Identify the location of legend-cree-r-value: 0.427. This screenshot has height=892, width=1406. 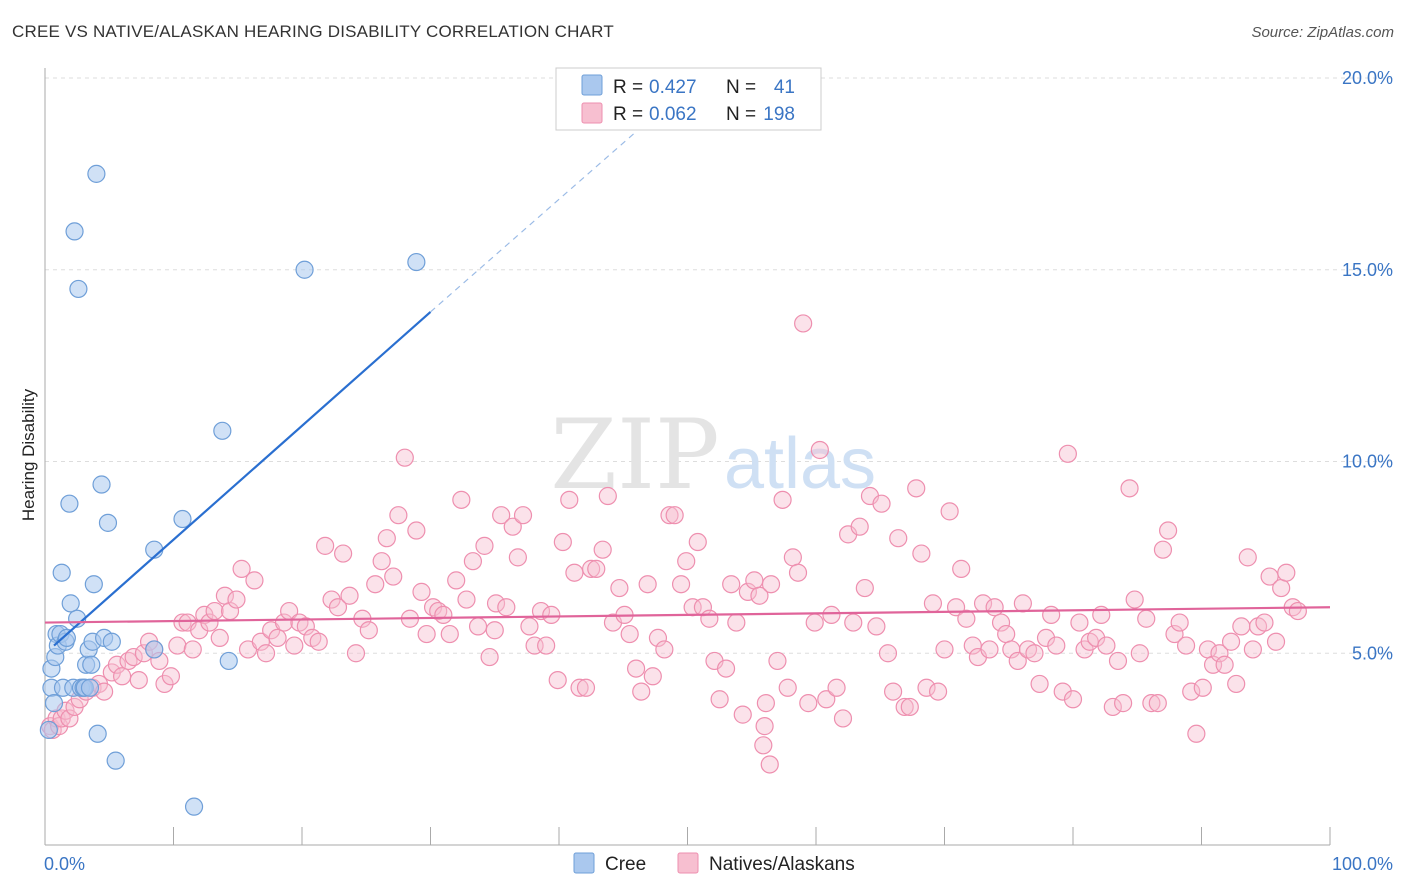
(673, 87).